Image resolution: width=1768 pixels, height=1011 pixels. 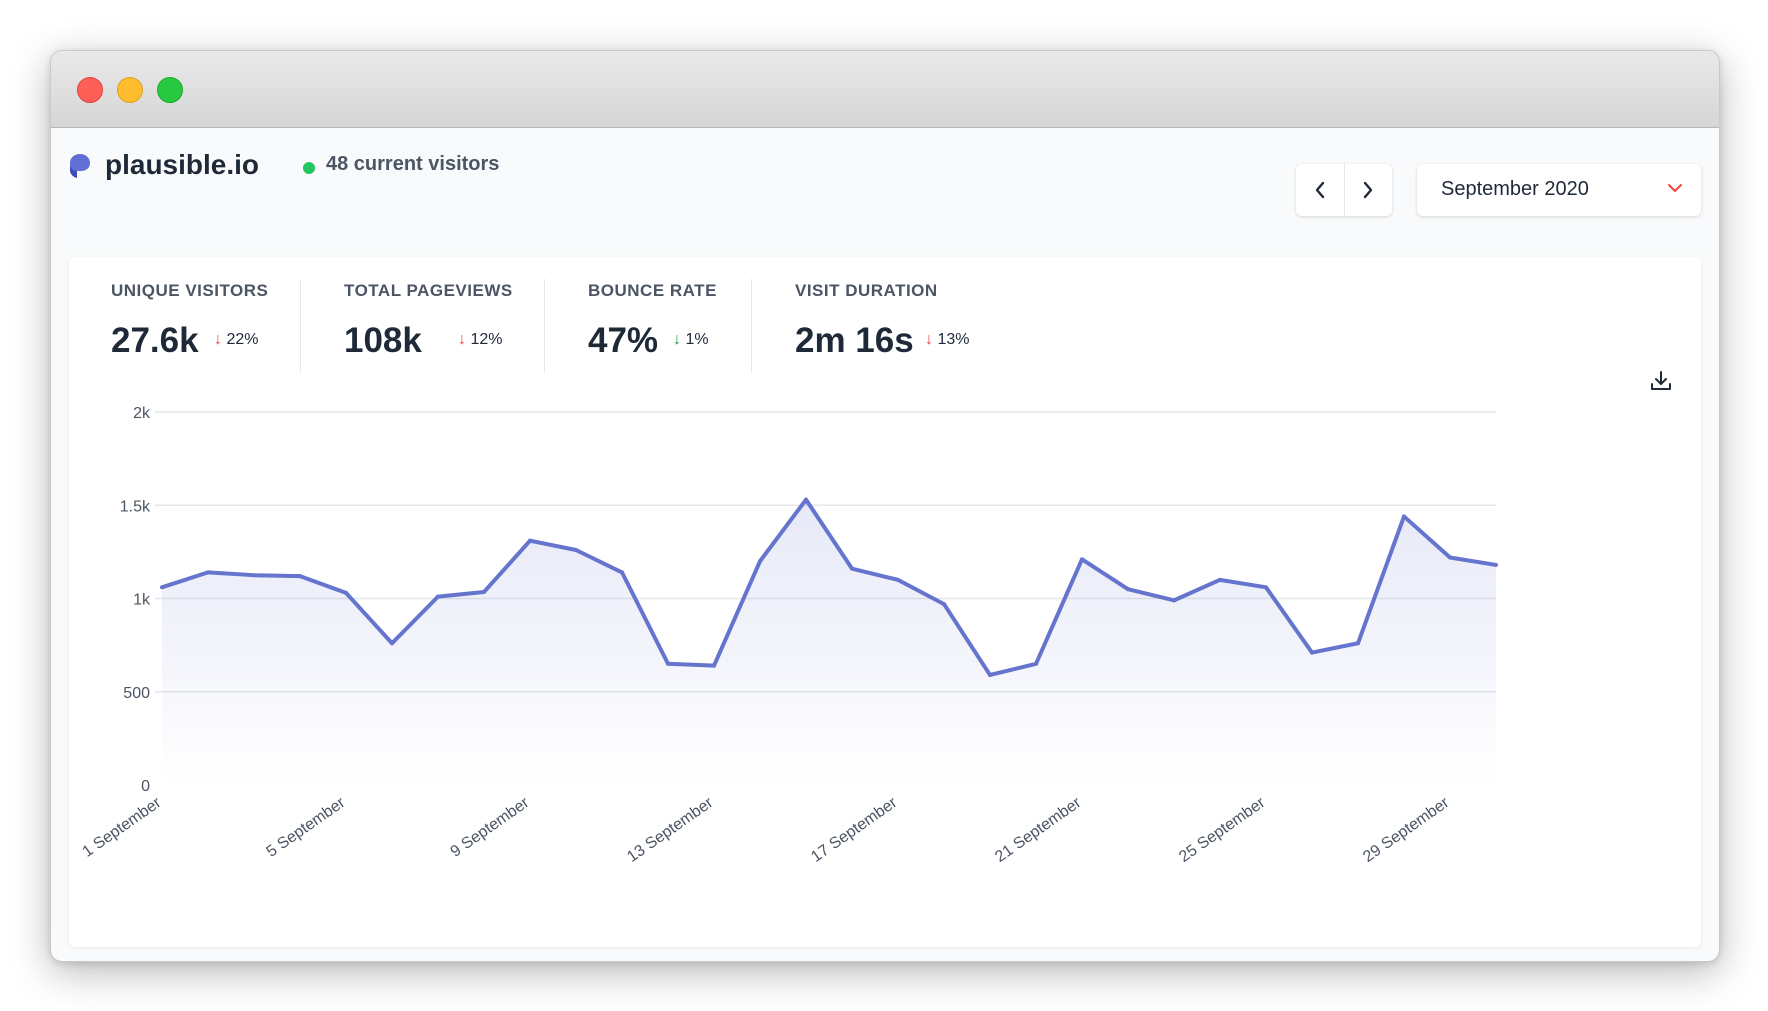 I want to click on y-tick-label: 1.5k, so click(x=135, y=506).